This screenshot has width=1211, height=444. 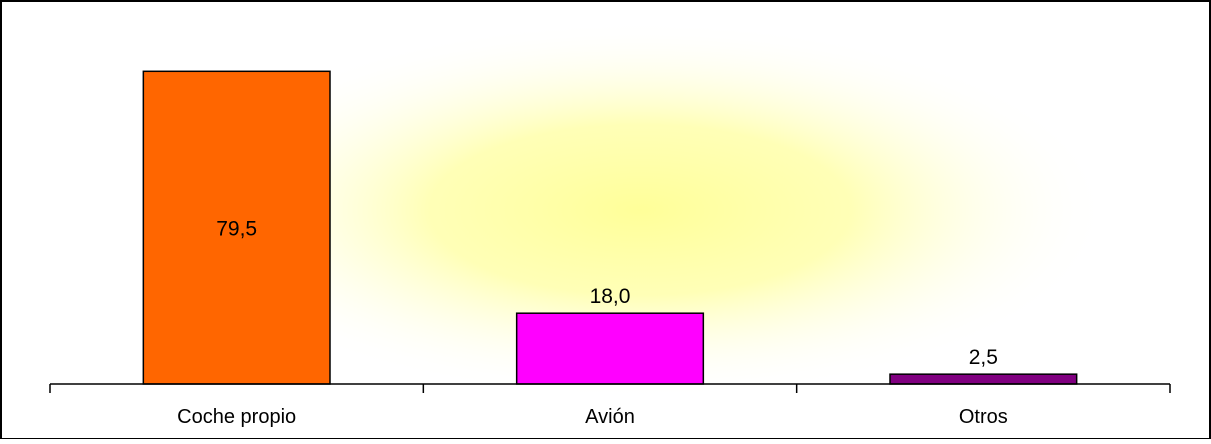 I want to click on x-axis-tick-labels: Coche propio Avión Otros, so click(x=592, y=417).